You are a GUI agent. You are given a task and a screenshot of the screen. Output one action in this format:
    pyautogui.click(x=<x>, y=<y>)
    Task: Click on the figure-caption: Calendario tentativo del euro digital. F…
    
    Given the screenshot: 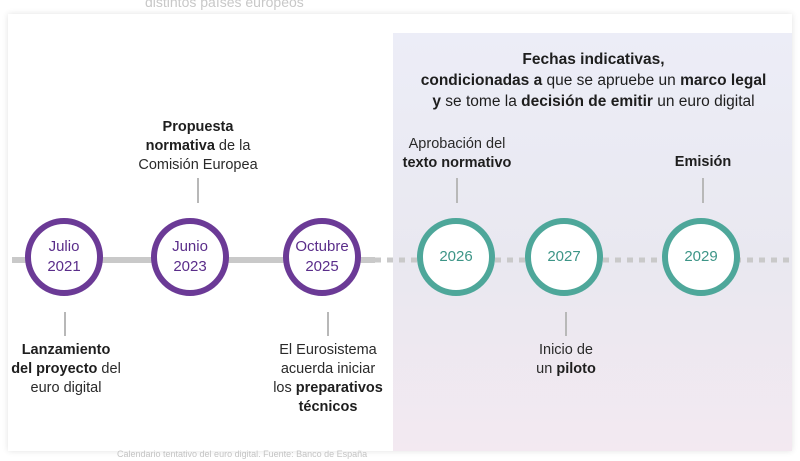 What is the action you would take?
    pyautogui.click(x=242, y=454)
    